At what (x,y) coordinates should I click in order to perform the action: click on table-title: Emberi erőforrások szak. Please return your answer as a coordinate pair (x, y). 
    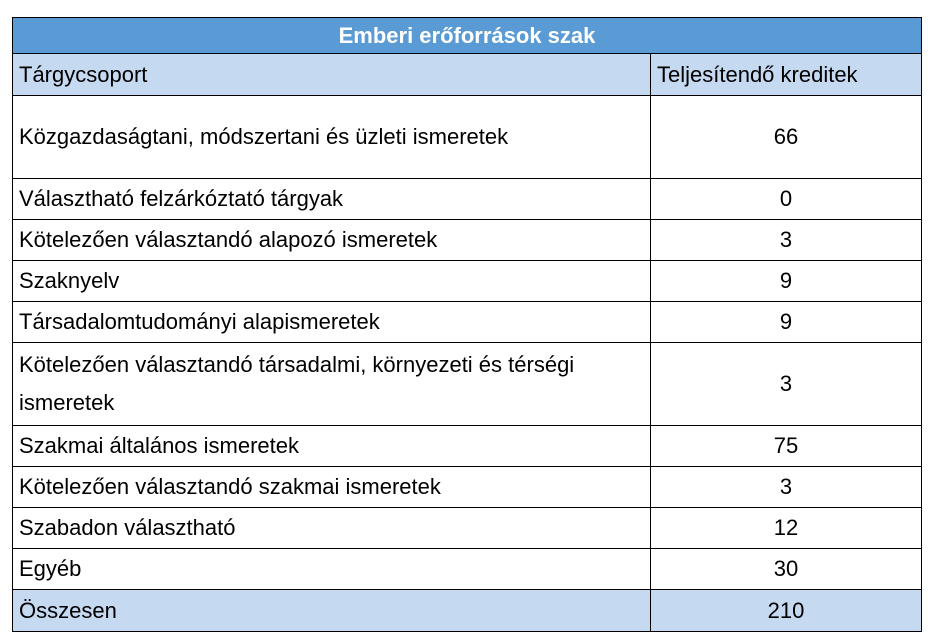
    Looking at the image, I should click on (467, 35).